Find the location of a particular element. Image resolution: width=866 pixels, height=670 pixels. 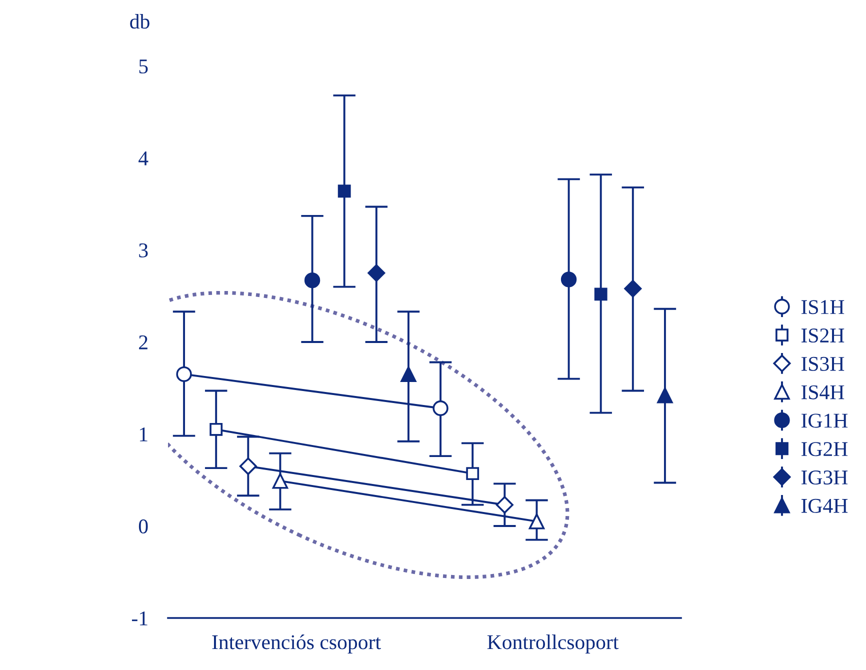

y-tick-label: -1 is located at coordinates (140, 618).